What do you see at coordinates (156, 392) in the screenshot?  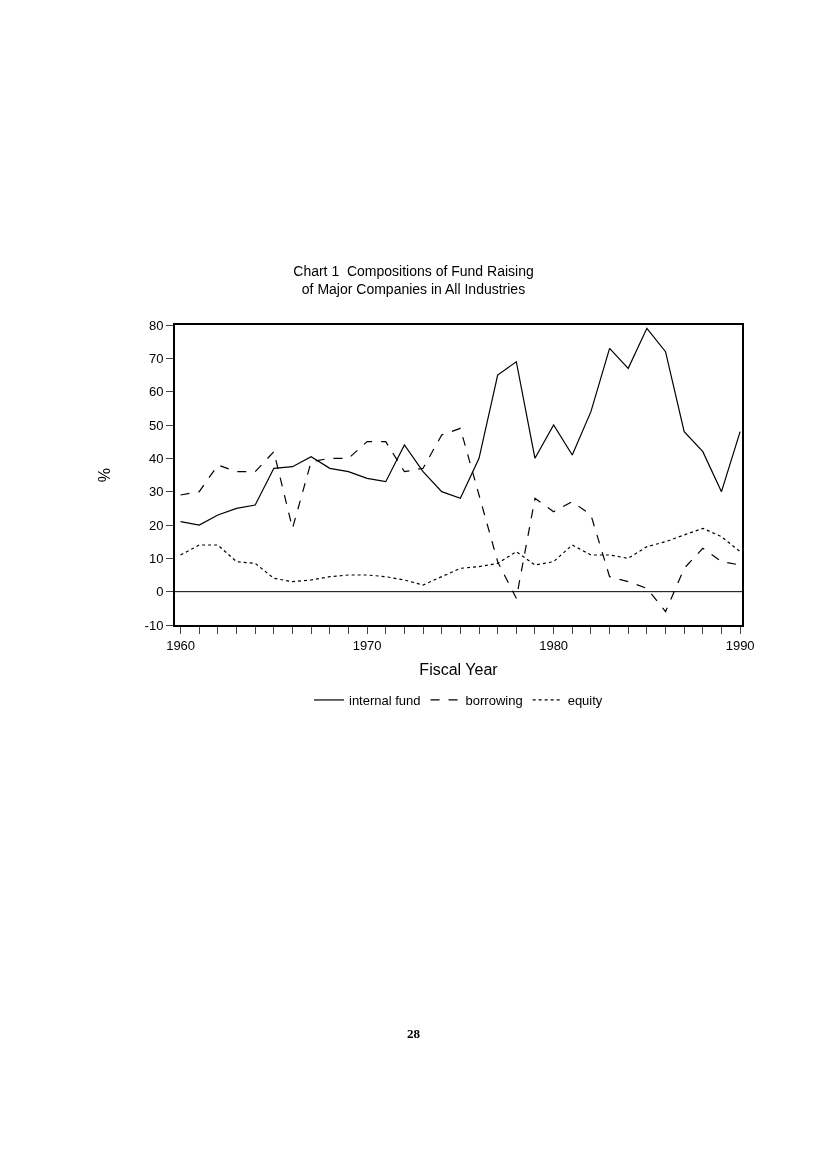 I see `y-tick-label: 60` at bounding box center [156, 392].